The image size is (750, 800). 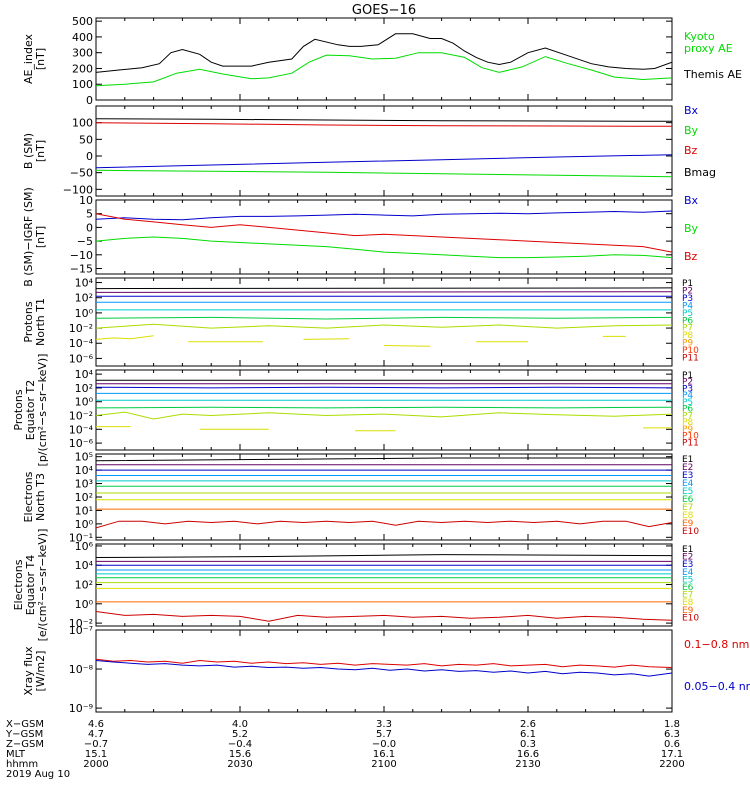 I want to click on x-row-value: 6.1, so click(x=528, y=734).